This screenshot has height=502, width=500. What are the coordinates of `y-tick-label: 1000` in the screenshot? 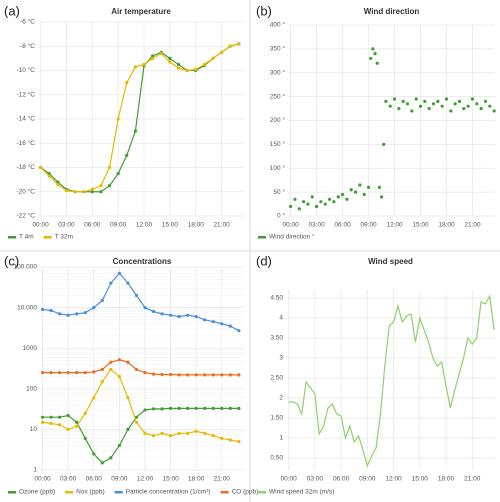 It's located at (30, 348).